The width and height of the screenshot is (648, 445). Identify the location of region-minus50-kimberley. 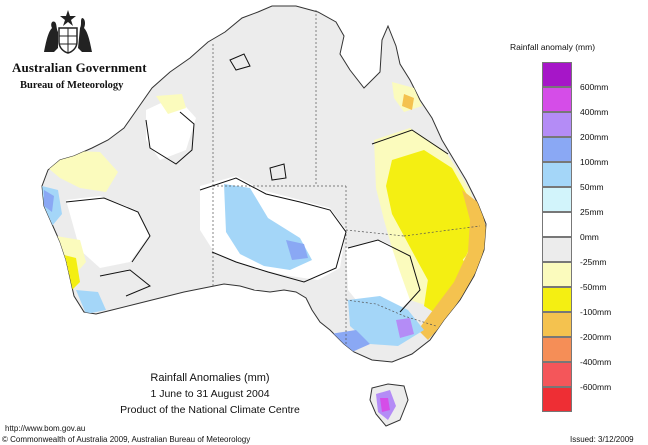
(83, 171).